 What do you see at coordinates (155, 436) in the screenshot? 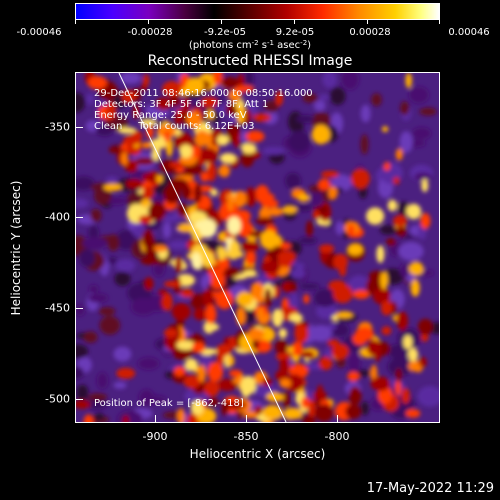
I see `x-tick-label: -900` at bounding box center [155, 436].